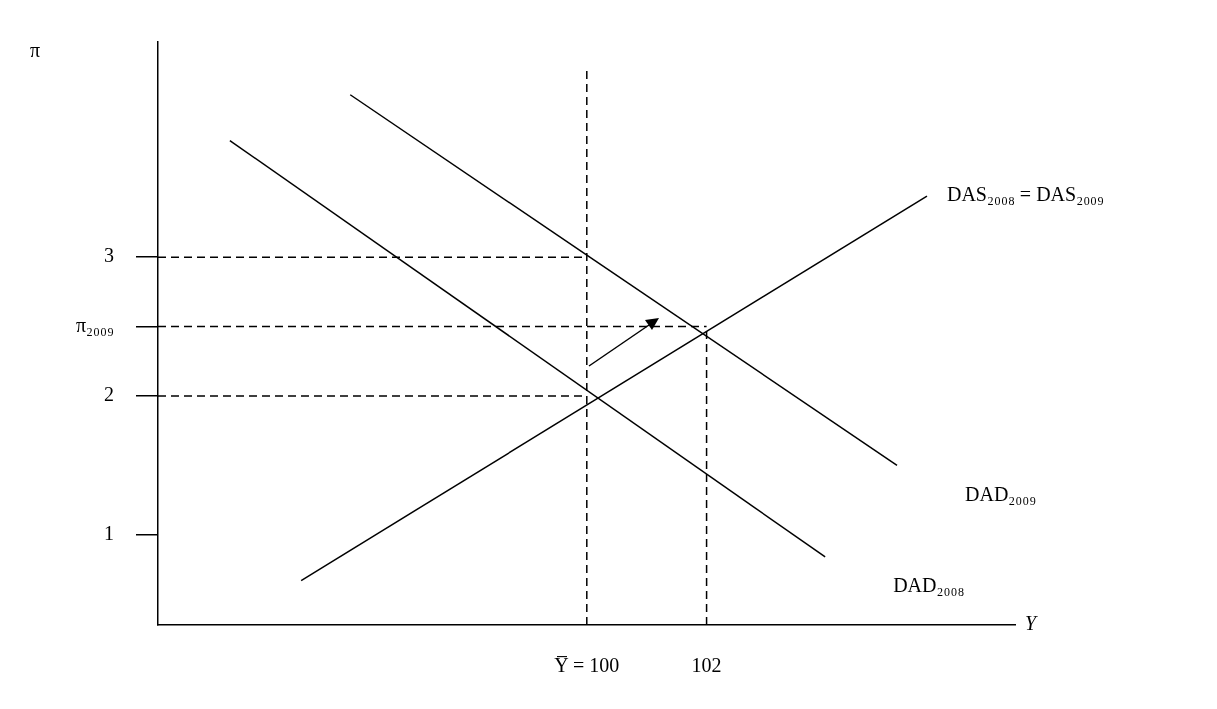 The image size is (1217, 709). What do you see at coordinates (706, 665) in the screenshot?
I see `x-tick-label: 102` at bounding box center [706, 665].